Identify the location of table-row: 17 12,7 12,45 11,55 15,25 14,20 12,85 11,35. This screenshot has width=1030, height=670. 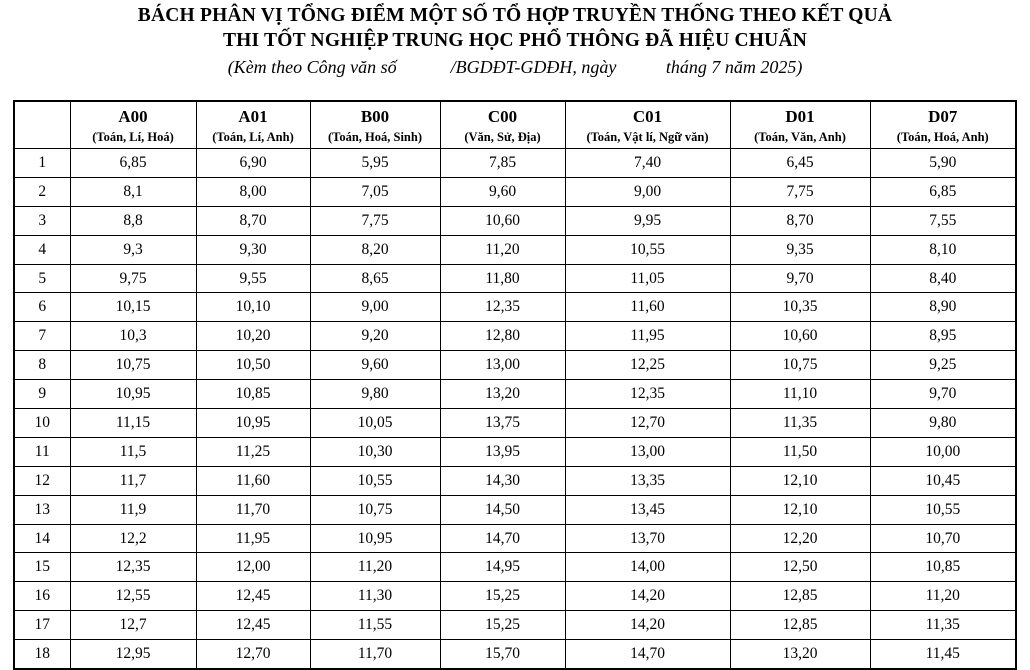
(515, 625).